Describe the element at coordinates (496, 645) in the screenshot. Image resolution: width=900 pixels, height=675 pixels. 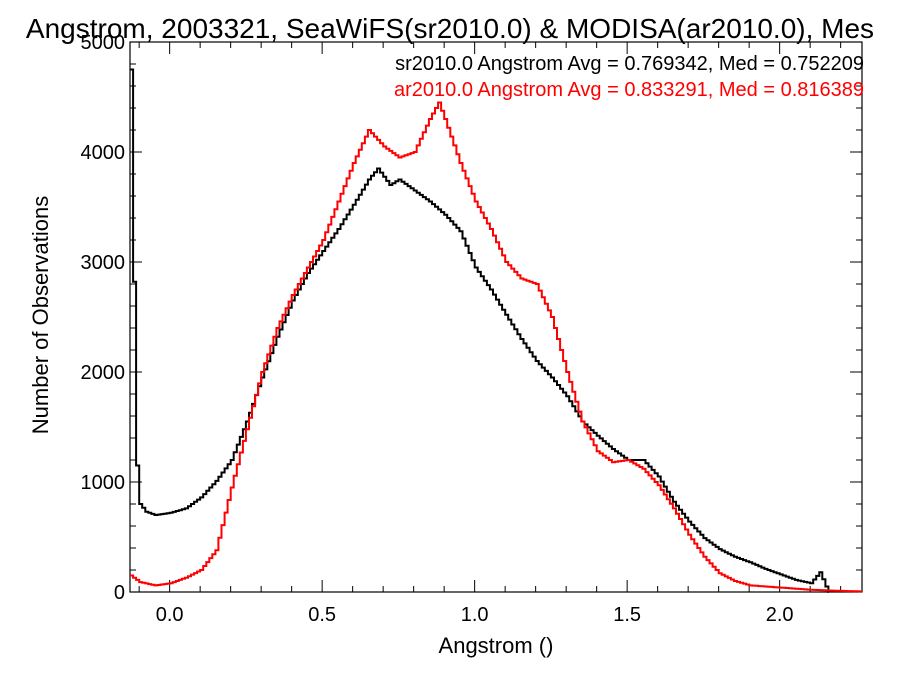
I see `x-axis-label: Angstrom ()` at that location.